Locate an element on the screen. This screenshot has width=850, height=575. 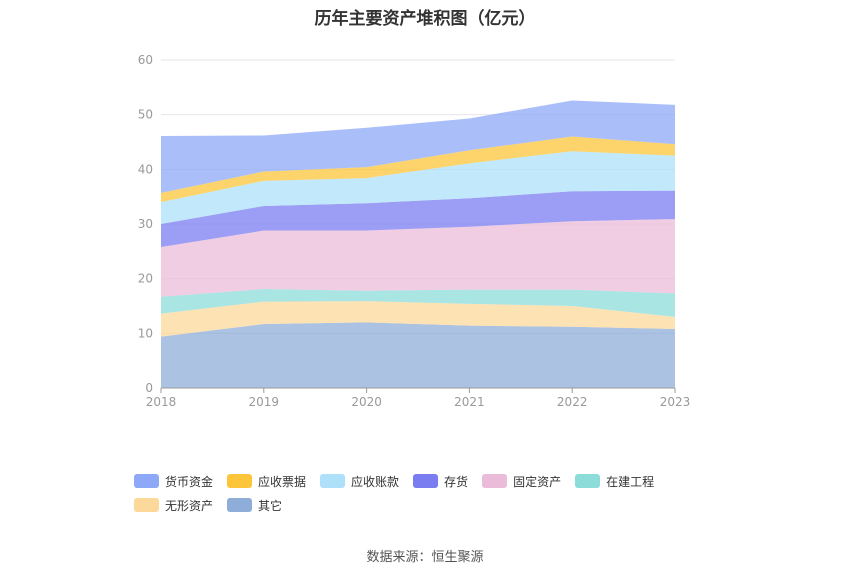
y-tick-label: 30 is located at coordinates (145, 224).